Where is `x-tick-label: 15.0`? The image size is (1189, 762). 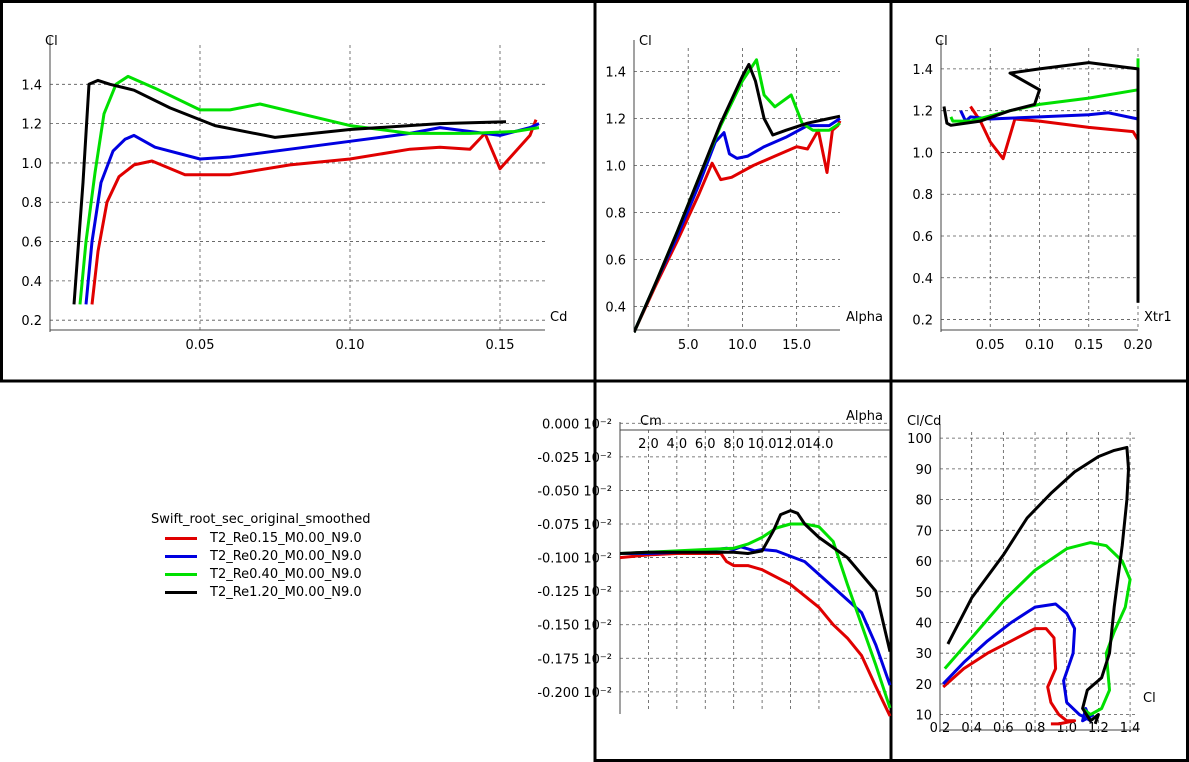 x-tick-label: 15.0 is located at coordinates (796, 345).